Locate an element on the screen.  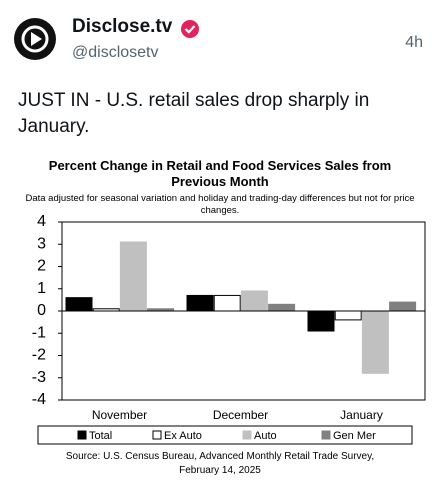
x-tick-label: November is located at coordinates (119, 415).